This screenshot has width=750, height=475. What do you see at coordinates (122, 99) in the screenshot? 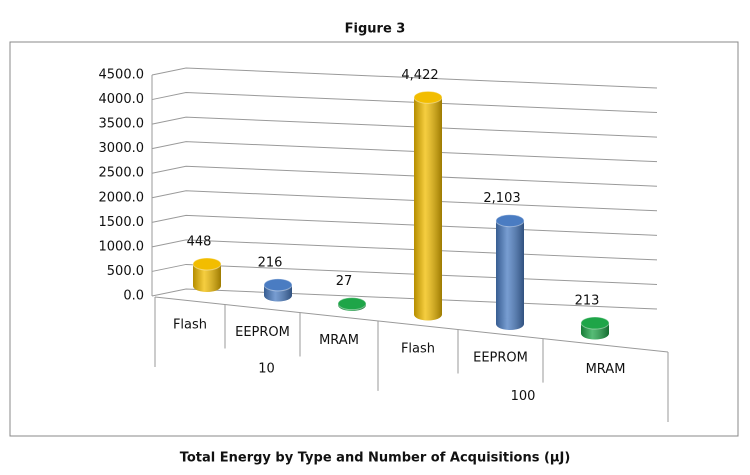
I see `y-tick-label: 4000.0` at bounding box center [122, 99].